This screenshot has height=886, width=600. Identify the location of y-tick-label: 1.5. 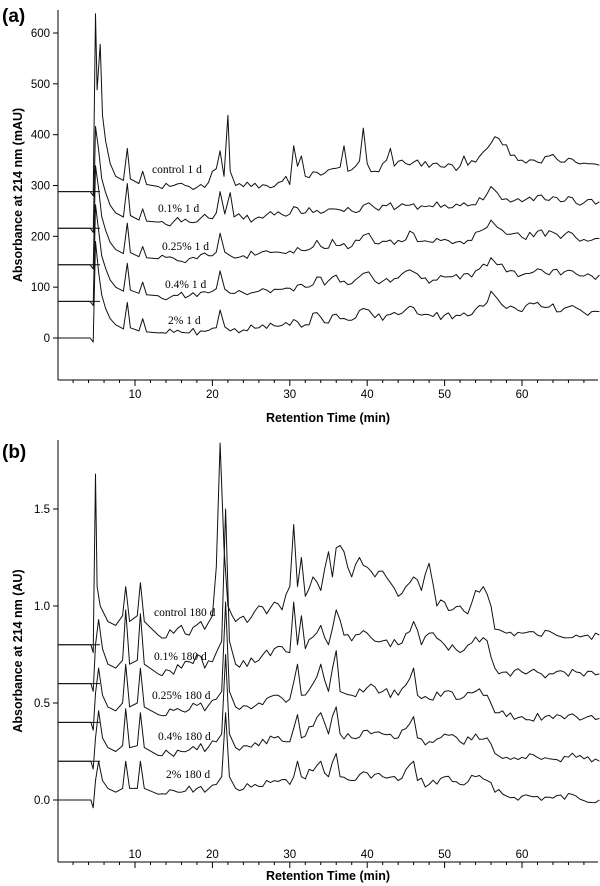
(42, 510).